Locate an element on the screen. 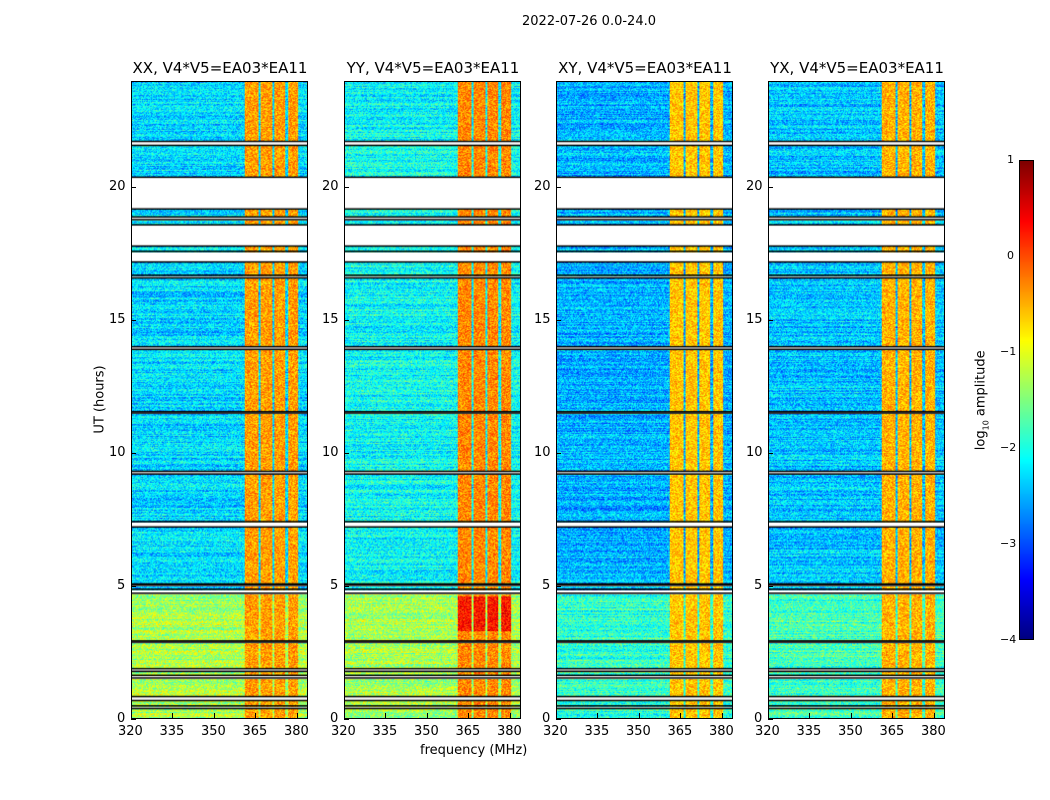 This screenshot has height=800, width=1050. colorbar is located at coordinates (1026, 400).